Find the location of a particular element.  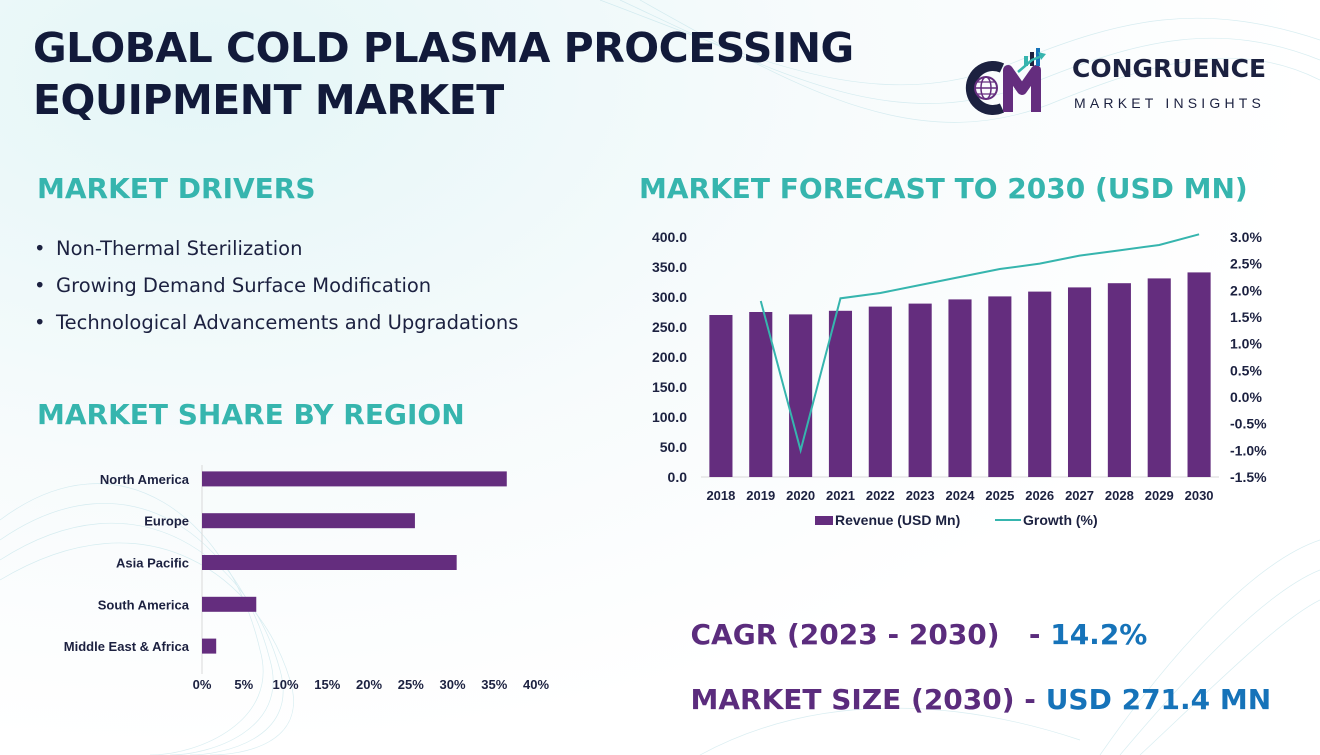

x-tick-label: 25% is located at coordinates (411, 684).